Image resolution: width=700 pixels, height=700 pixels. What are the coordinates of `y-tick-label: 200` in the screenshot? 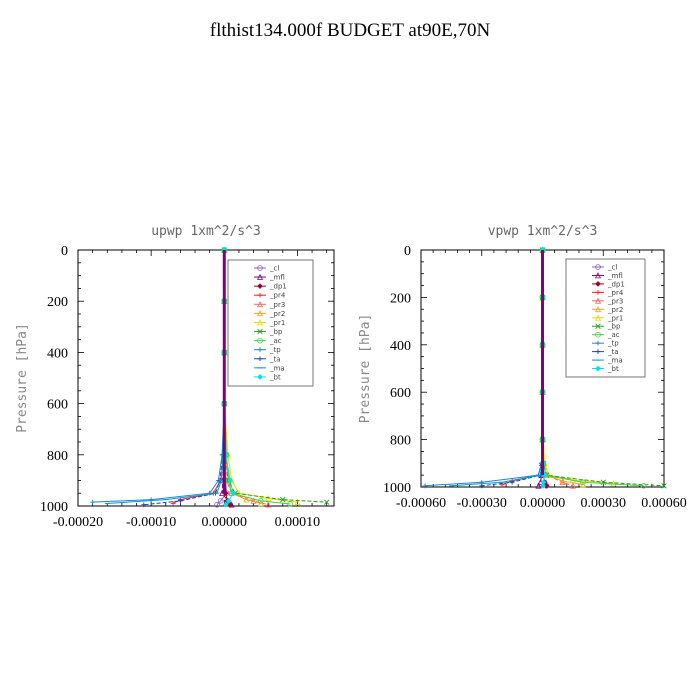 It's located at (400, 298).